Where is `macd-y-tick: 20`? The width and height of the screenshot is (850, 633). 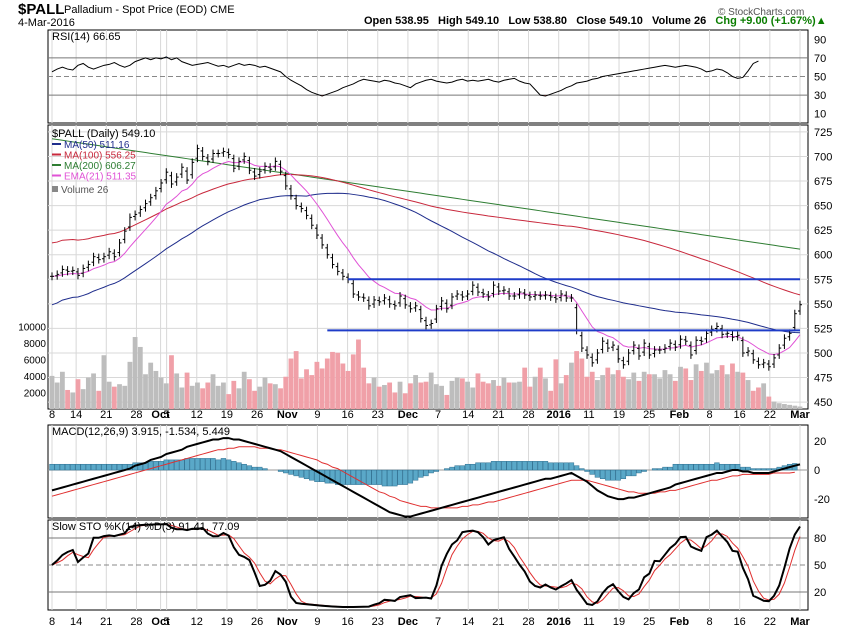 macd-y-tick: 20 is located at coordinates (820, 442).